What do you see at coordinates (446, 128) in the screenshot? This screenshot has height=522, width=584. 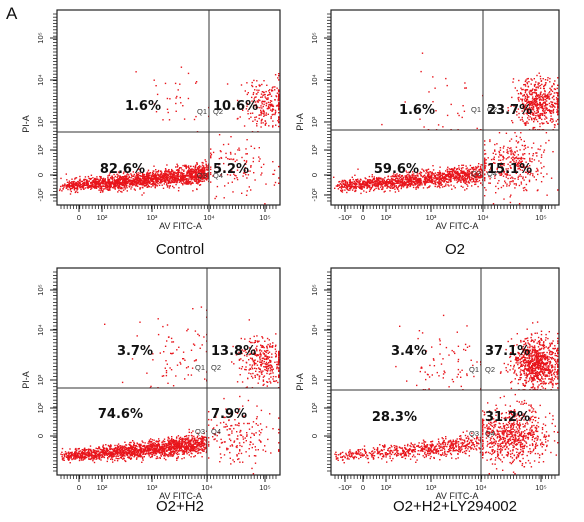 I see `event-dots` at bounding box center [446, 128].